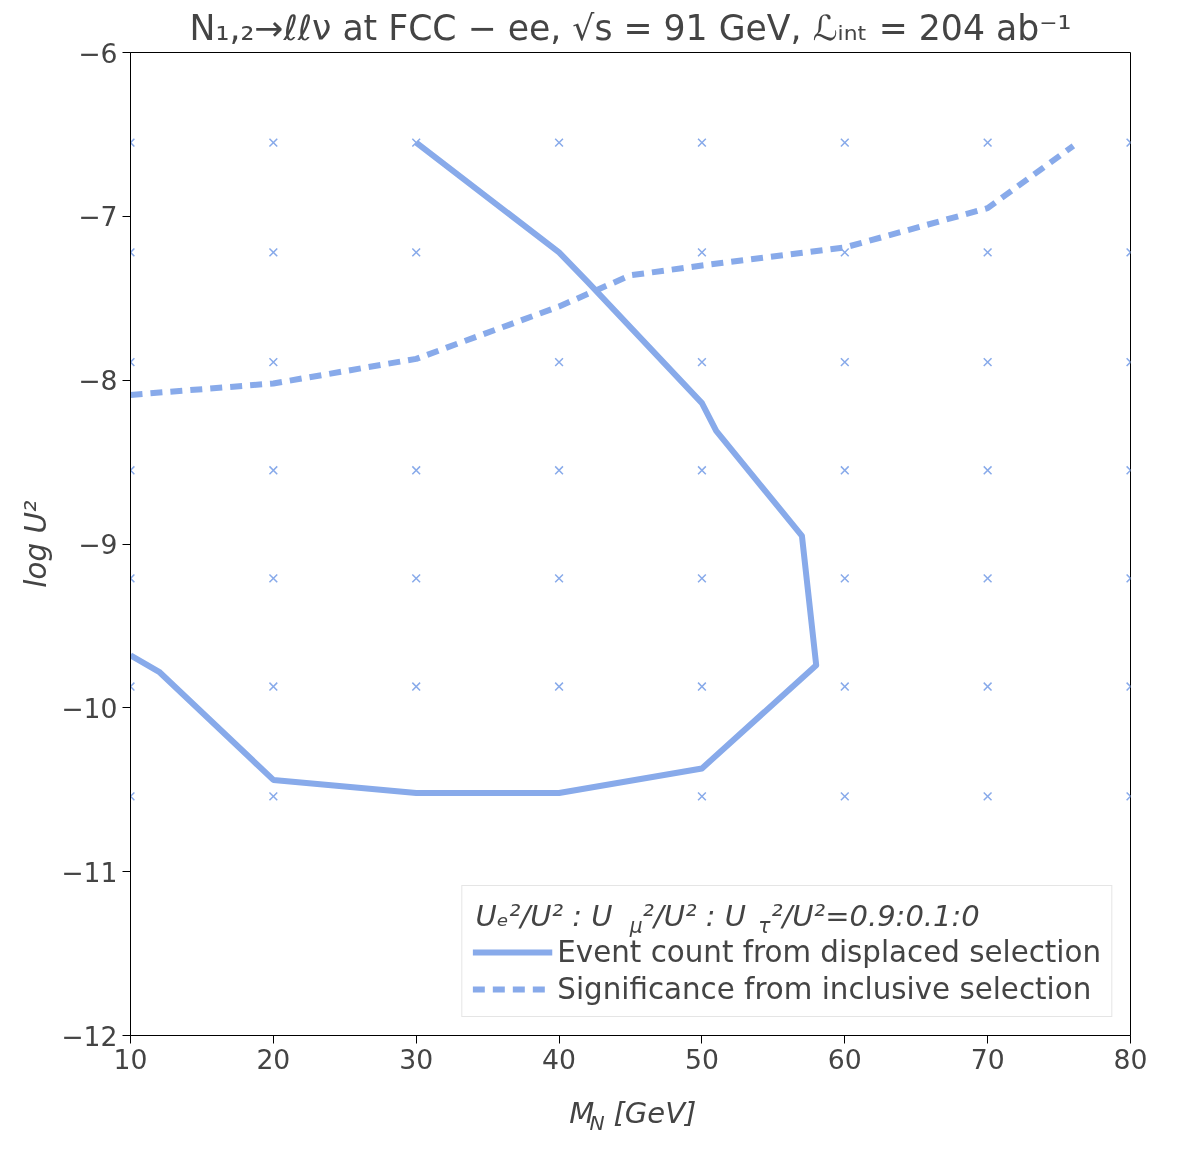 This screenshot has width=1202, height=1161. What do you see at coordinates (98, 217) in the screenshot?
I see `y-tick-label: −7` at bounding box center [98, 217].